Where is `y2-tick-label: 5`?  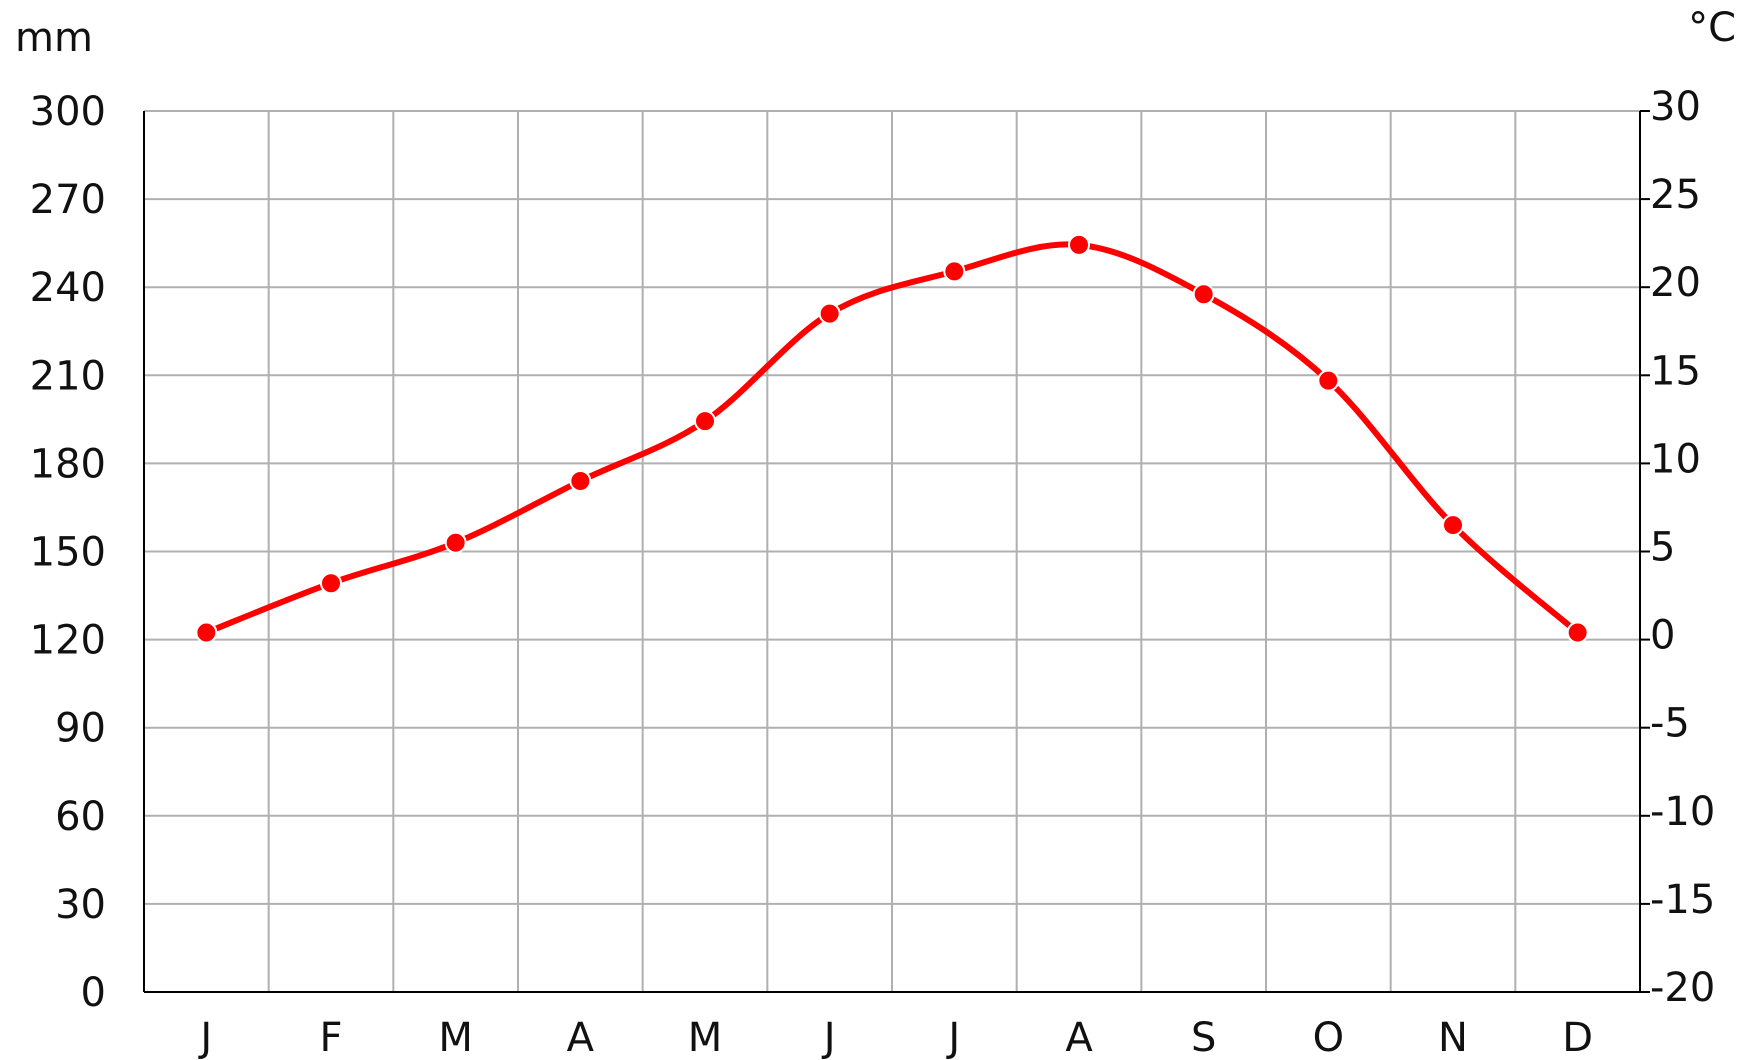
y2-tick-label: 5 is located at coordinates (1662, 548).